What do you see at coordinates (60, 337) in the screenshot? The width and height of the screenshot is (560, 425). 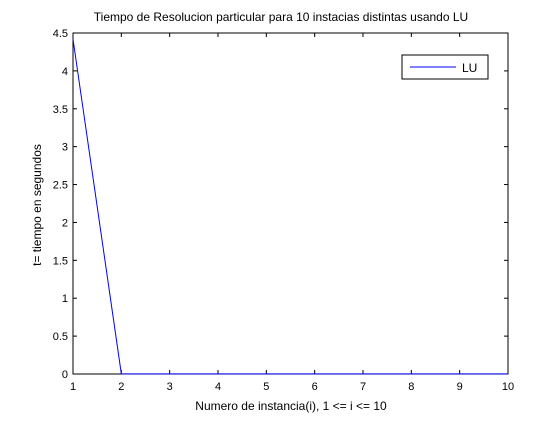 I see `y-tick-label: 0.5` at bounding box center [60, 337].